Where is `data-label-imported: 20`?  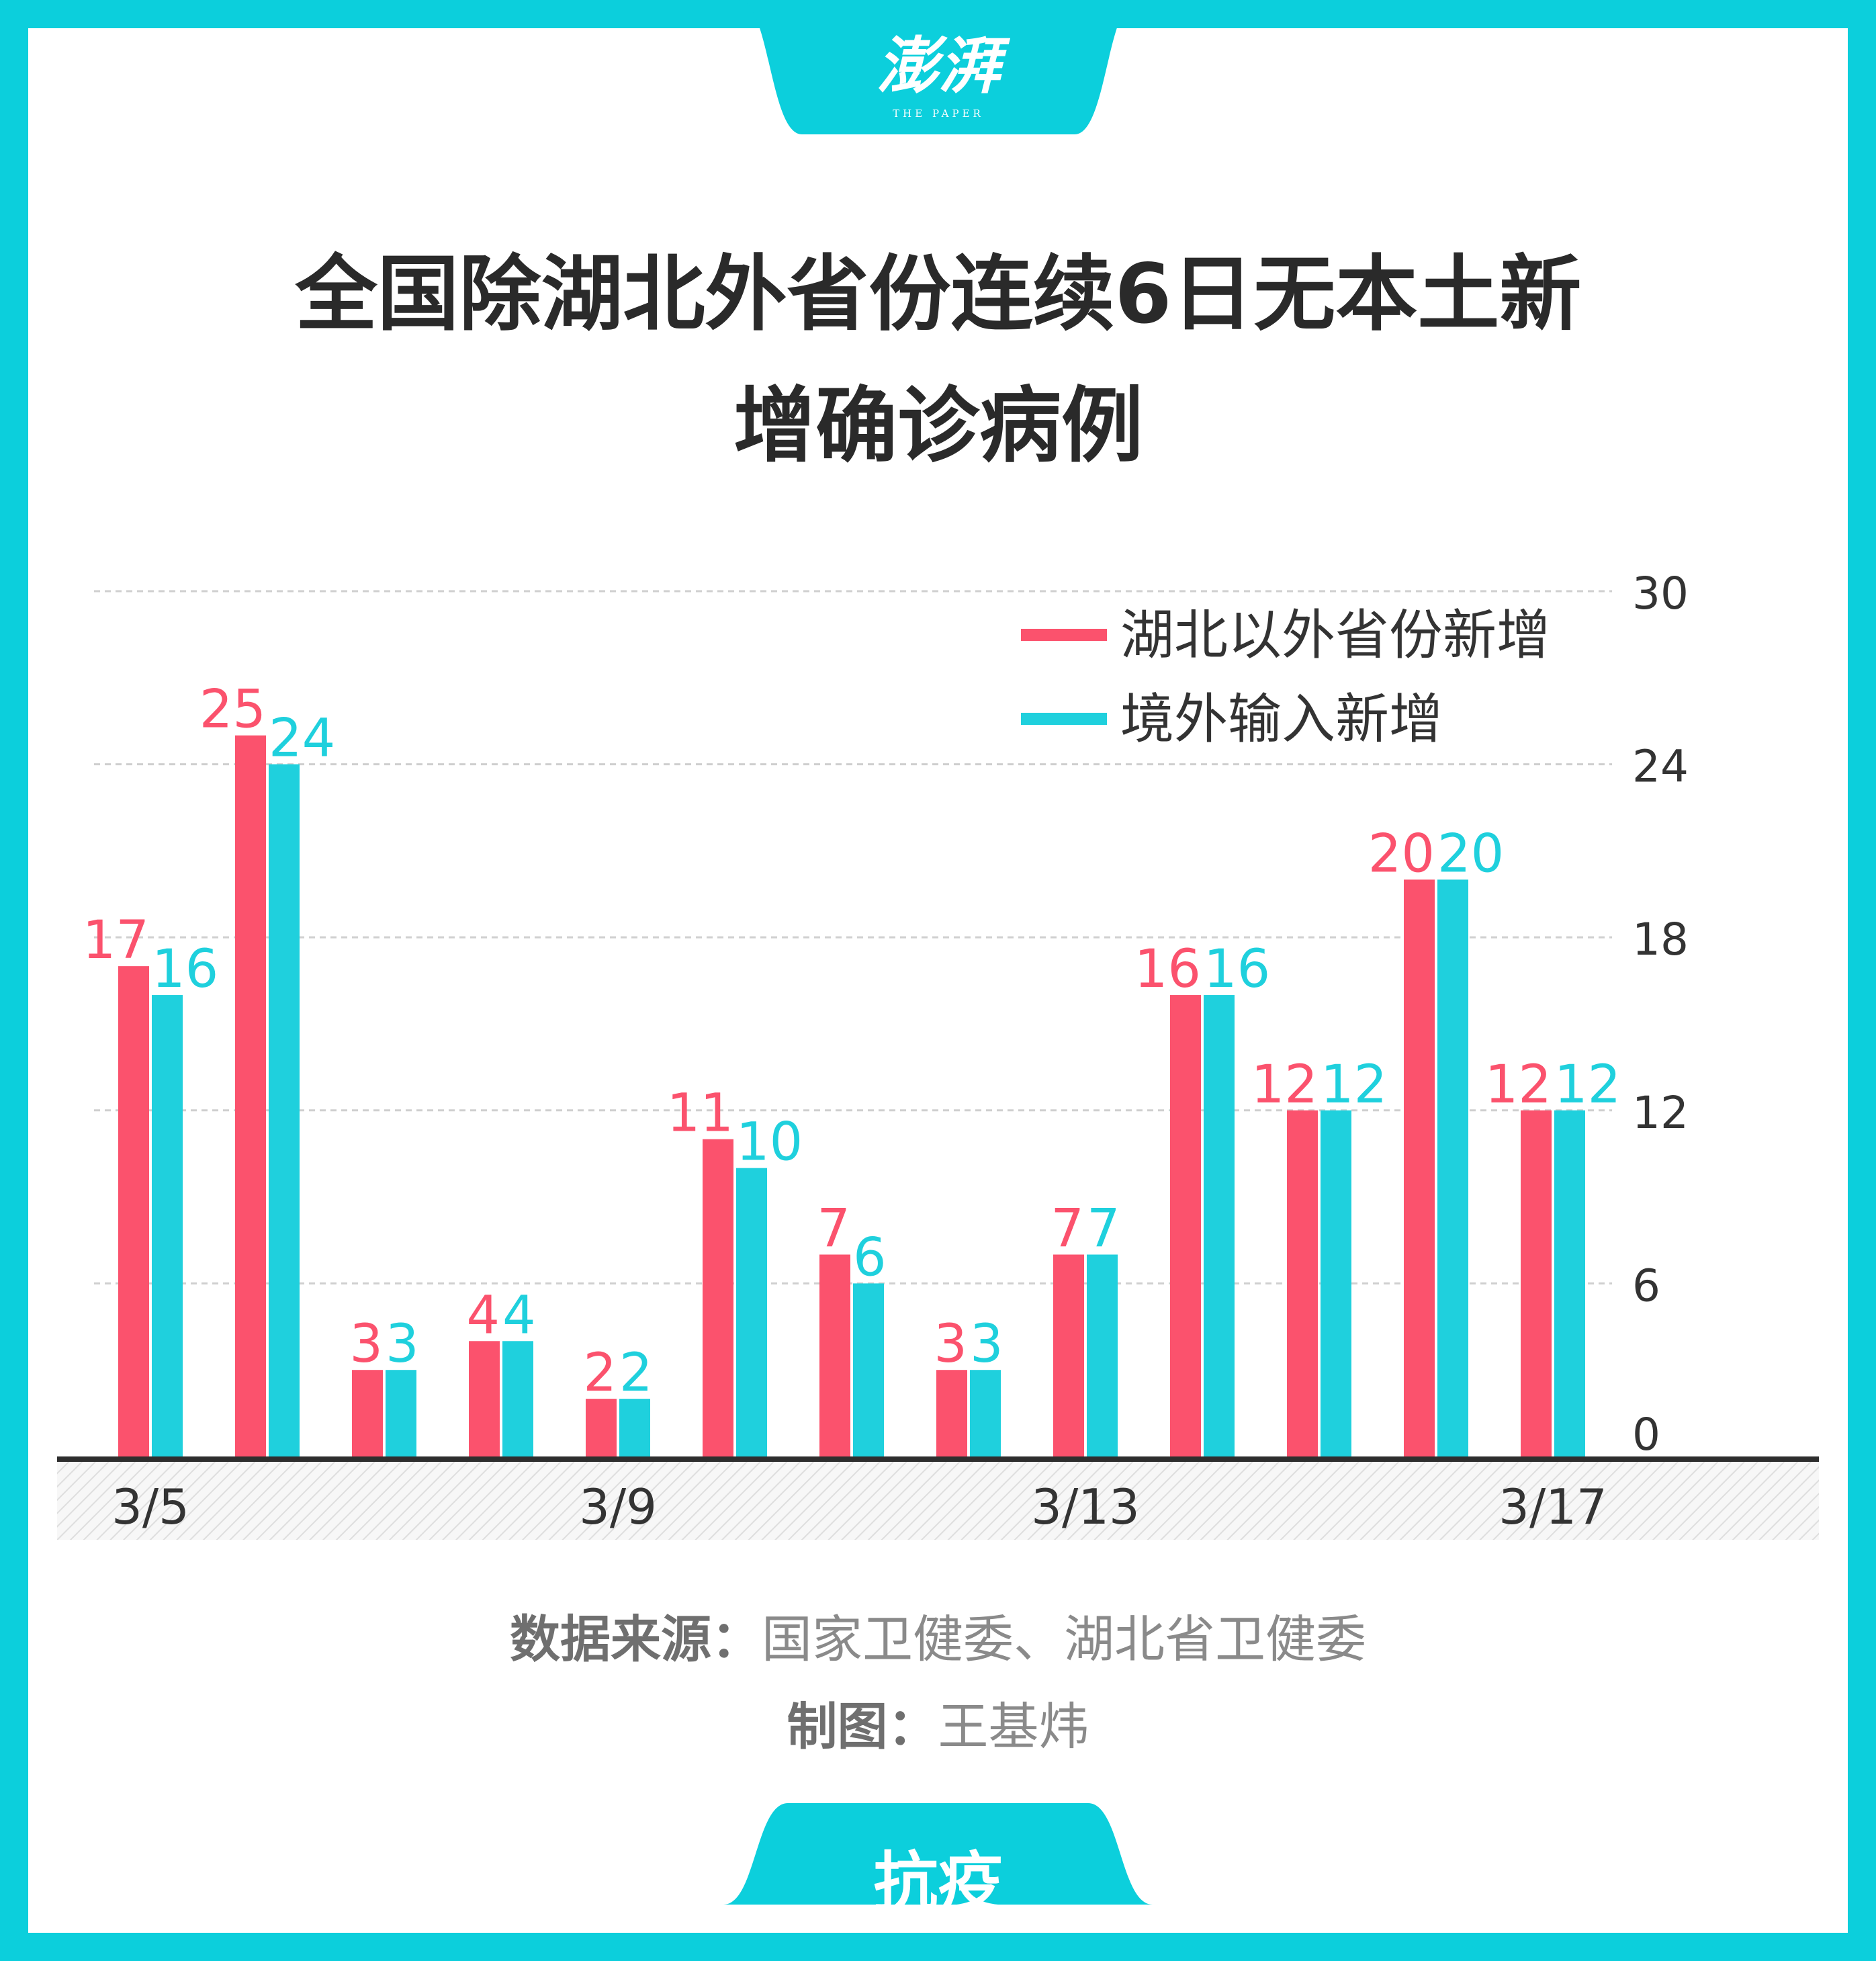
data-label-imported: 20 is located at coordinates (1470, 854).